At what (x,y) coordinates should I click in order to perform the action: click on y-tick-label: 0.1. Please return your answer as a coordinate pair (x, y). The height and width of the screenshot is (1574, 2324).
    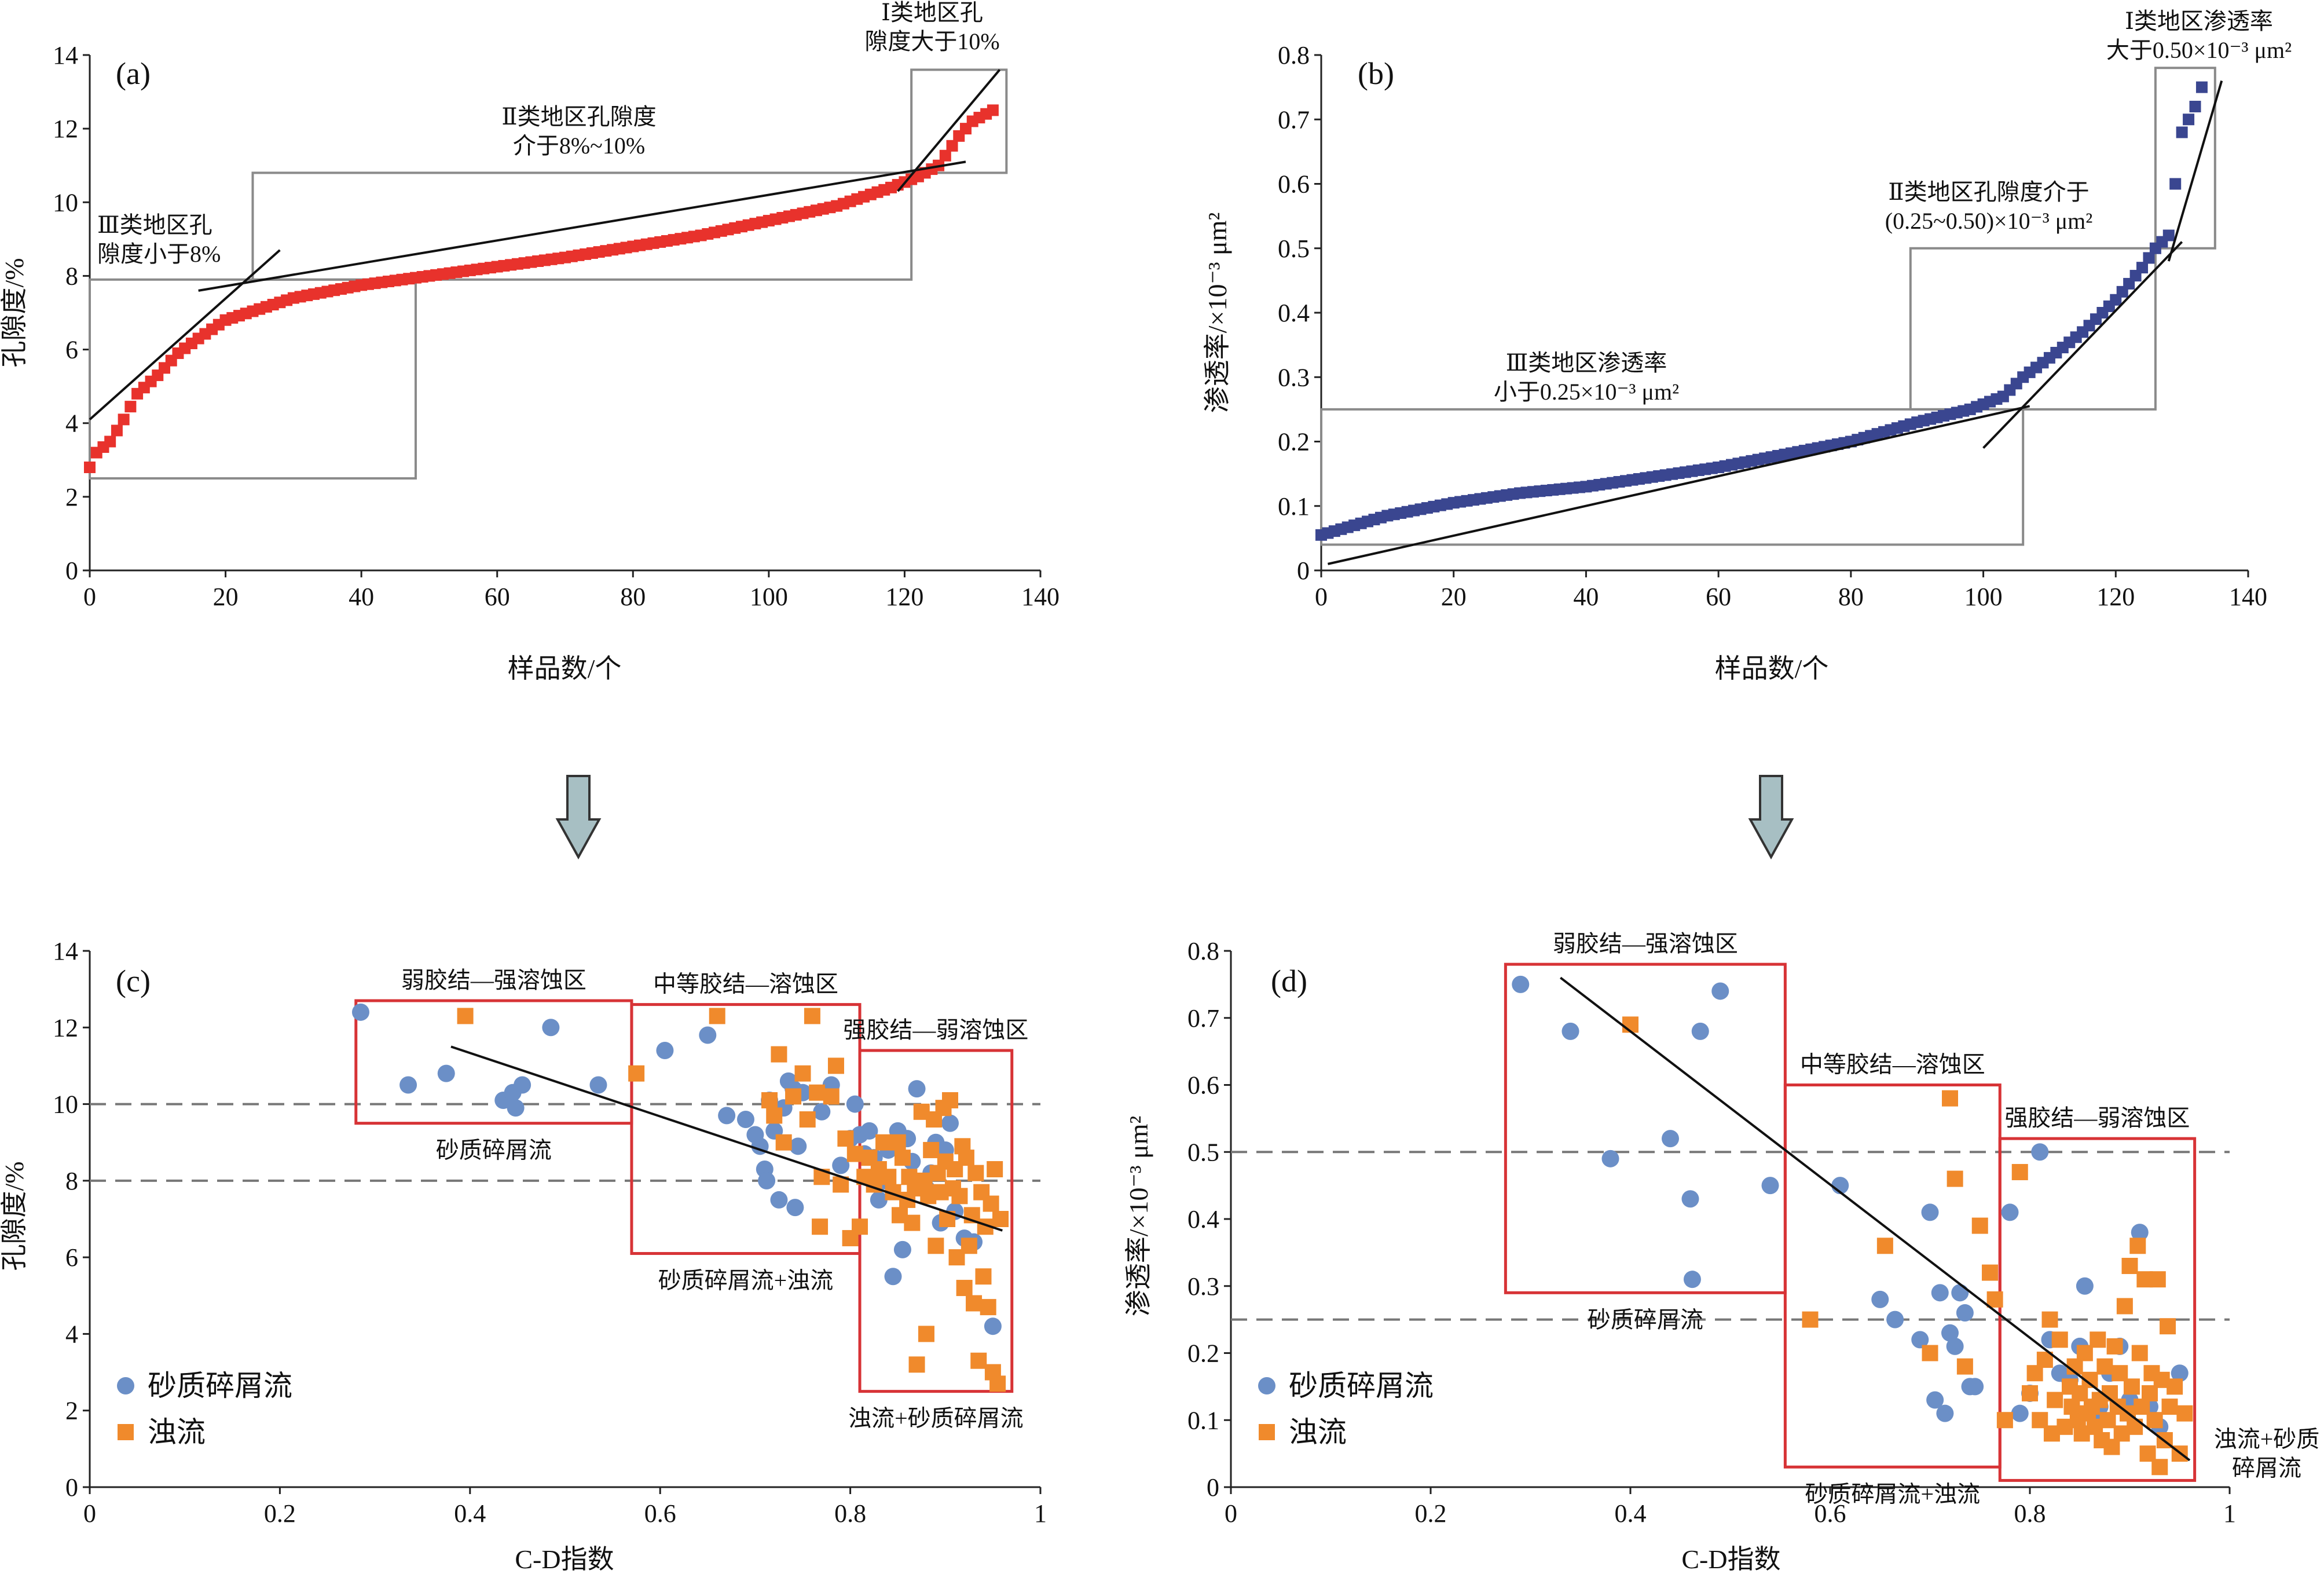
    Looking at the image, I should click on (1203, 1420).